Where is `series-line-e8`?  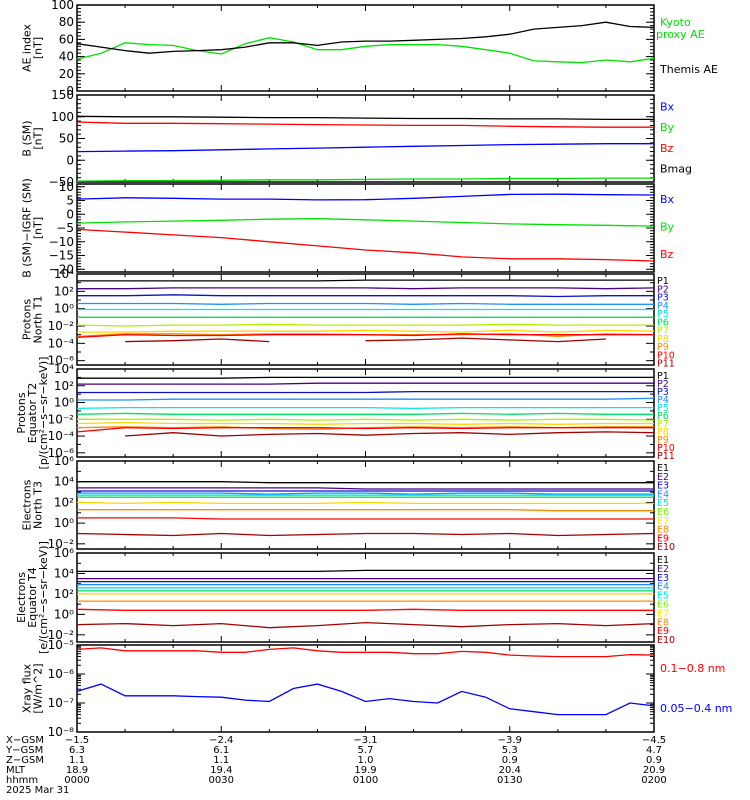
series-line-e8 is located at coordinates (365, 510).